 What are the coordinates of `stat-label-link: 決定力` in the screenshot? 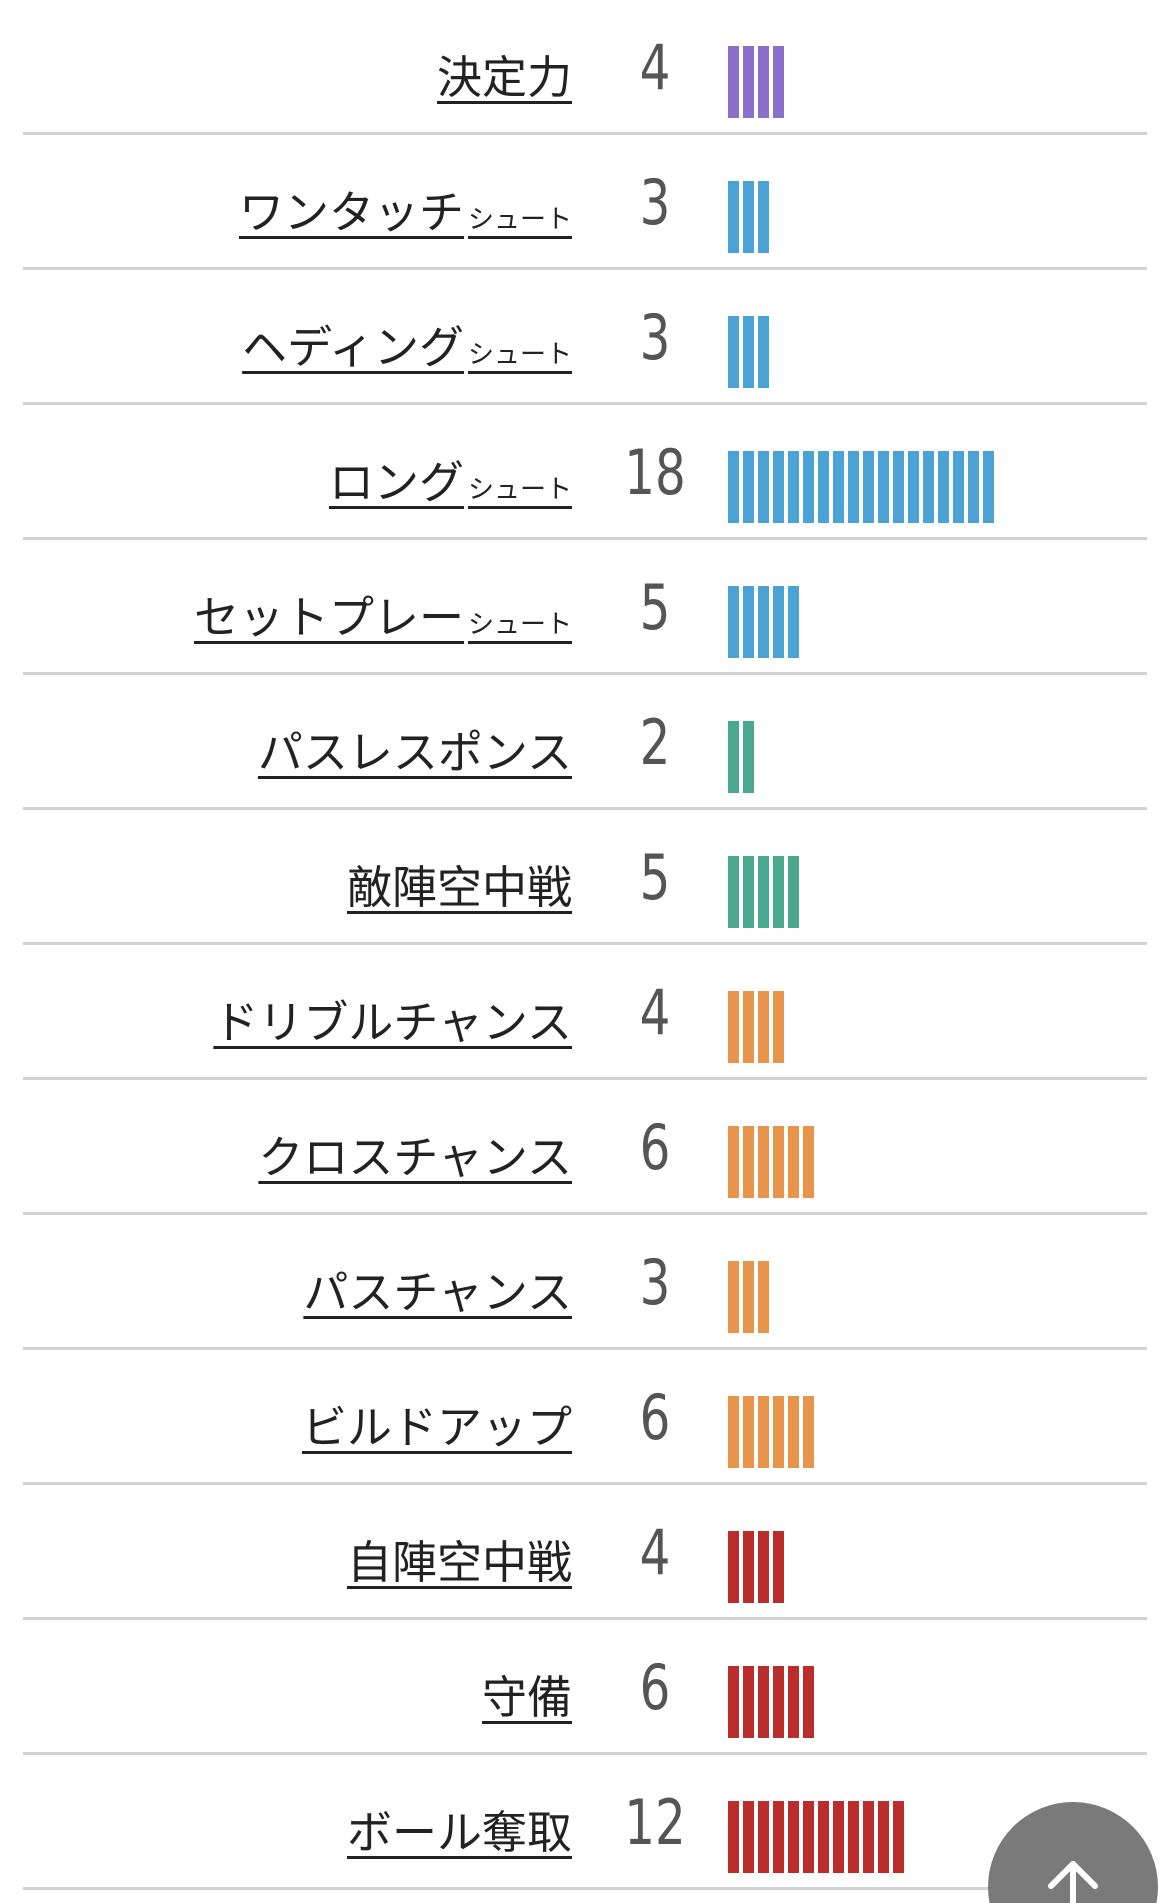 It's located at (504, 77).